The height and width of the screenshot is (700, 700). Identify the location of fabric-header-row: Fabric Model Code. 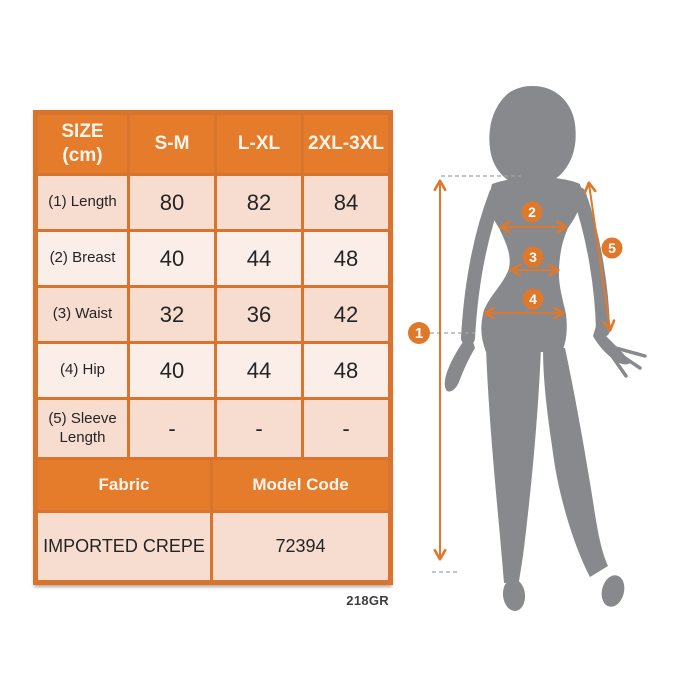
(213, 485).